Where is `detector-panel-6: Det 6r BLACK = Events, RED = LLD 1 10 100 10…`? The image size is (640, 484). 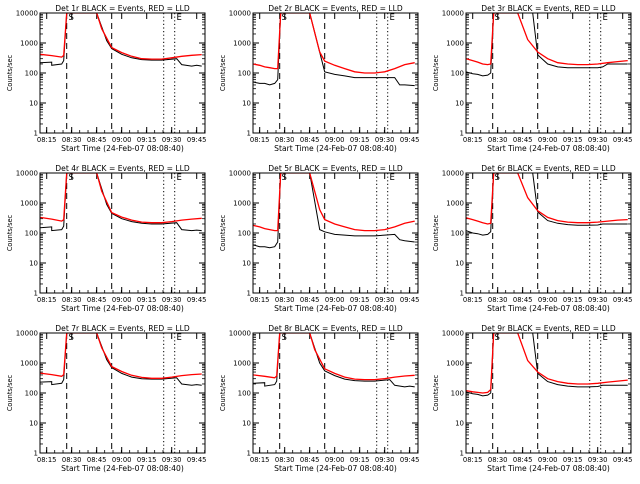 detector-panel-6: Det 6r BLACK = Events, RED = LLD 1 10 100 10… is located at coordinates (532, 238).